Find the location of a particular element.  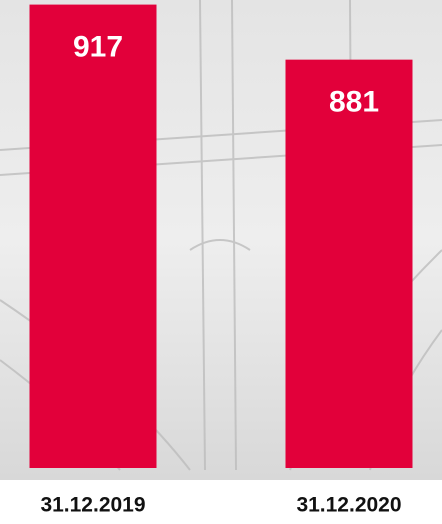

value-label: 917 is located at coordinates (98, 47).